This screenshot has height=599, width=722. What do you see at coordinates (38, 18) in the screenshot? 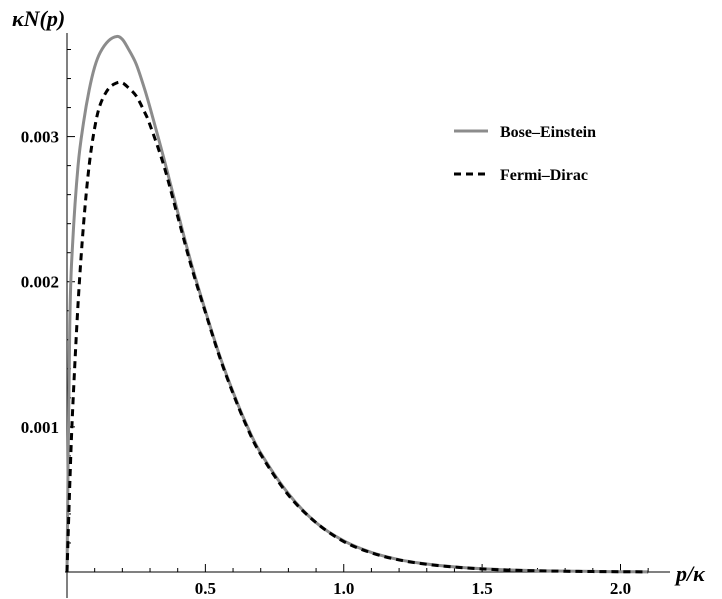
I see `y-axis-title: κN(p)` at bounding box center [38, 18].